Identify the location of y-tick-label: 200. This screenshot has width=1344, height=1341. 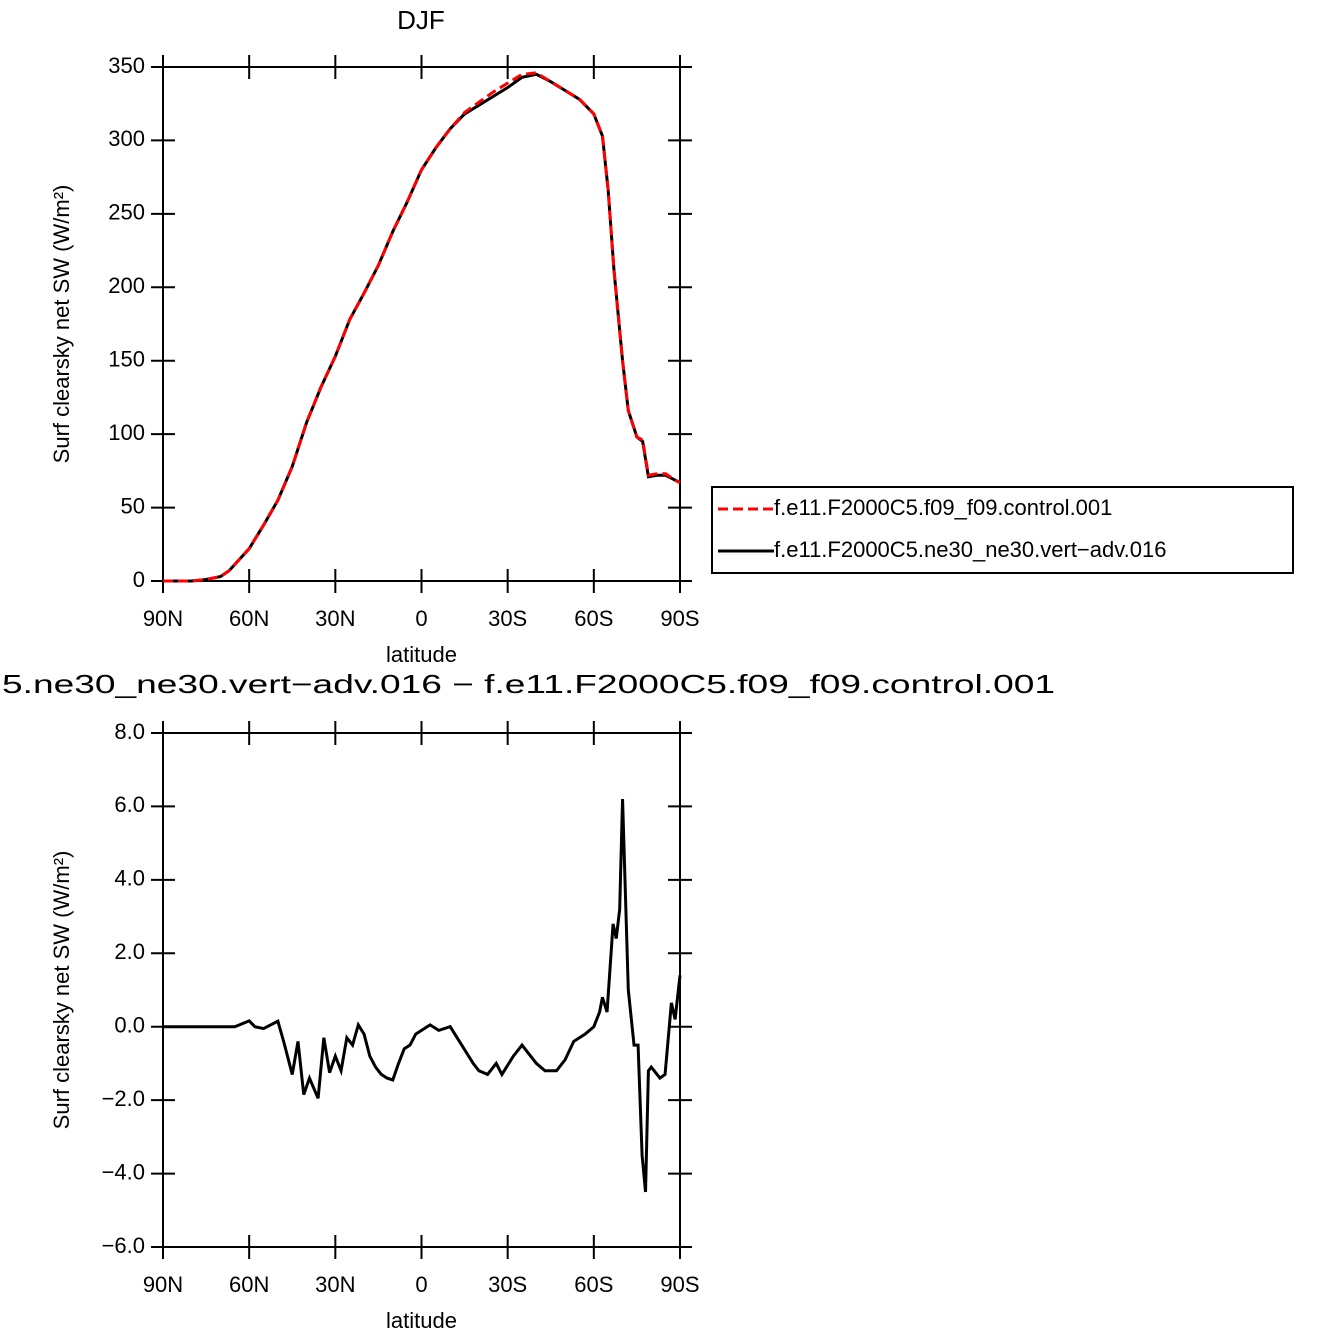
(126, 285).